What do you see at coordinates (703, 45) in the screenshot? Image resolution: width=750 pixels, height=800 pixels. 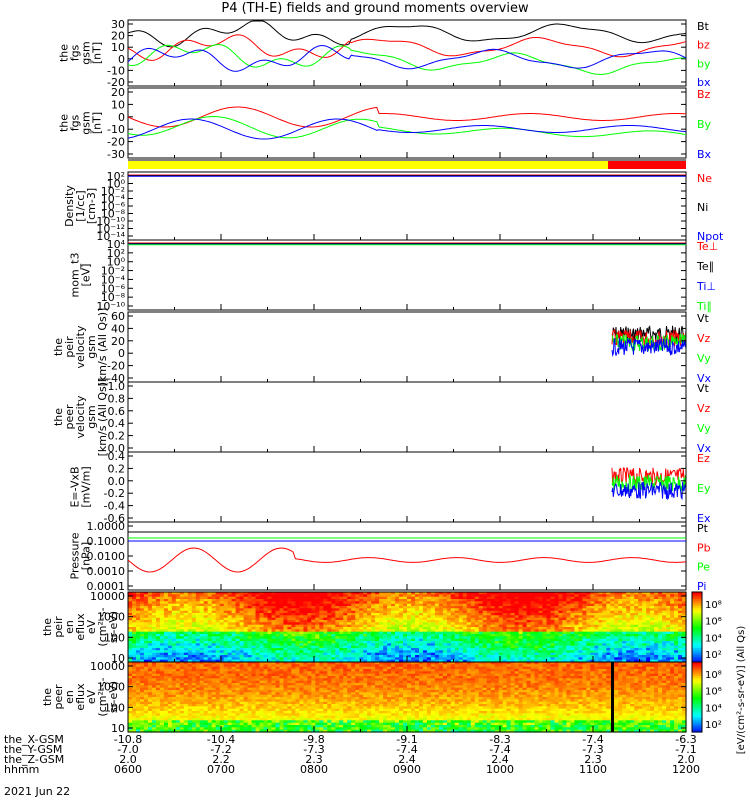 I see `legend-bz: bz` at bounding box center [703, 45].